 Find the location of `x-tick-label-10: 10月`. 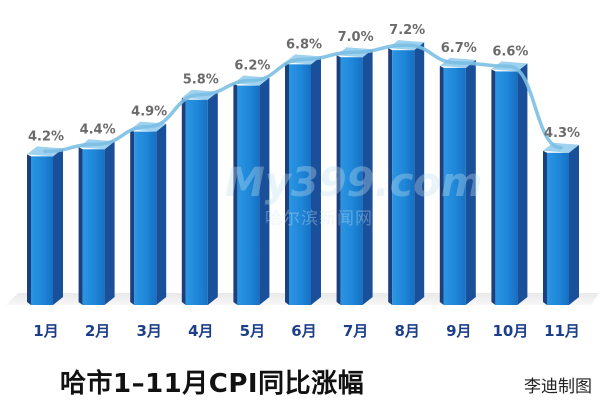

x-tick-label-10: 10月 is located at coordinates (510, 331).